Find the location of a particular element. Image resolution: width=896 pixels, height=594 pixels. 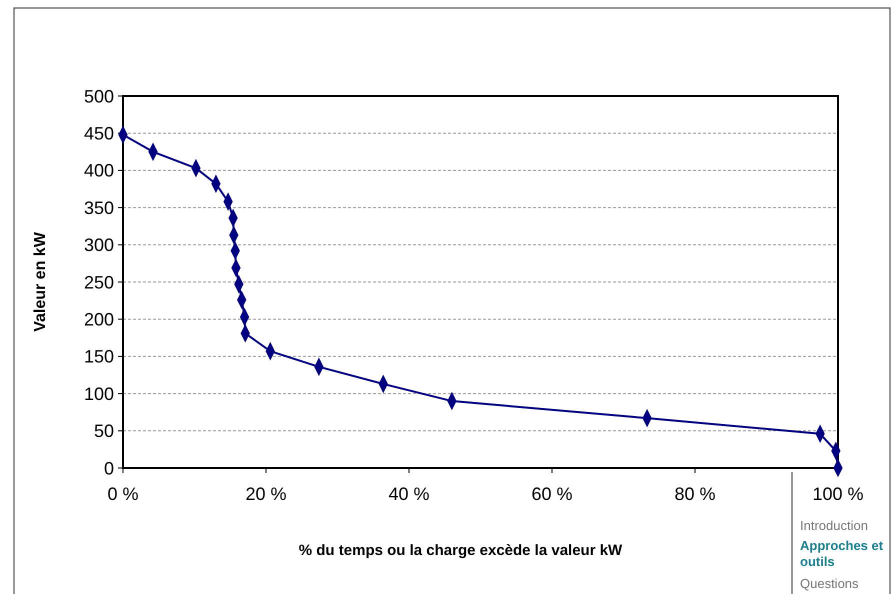

y-tick-label: 150 is located at coordinates (99, 356).